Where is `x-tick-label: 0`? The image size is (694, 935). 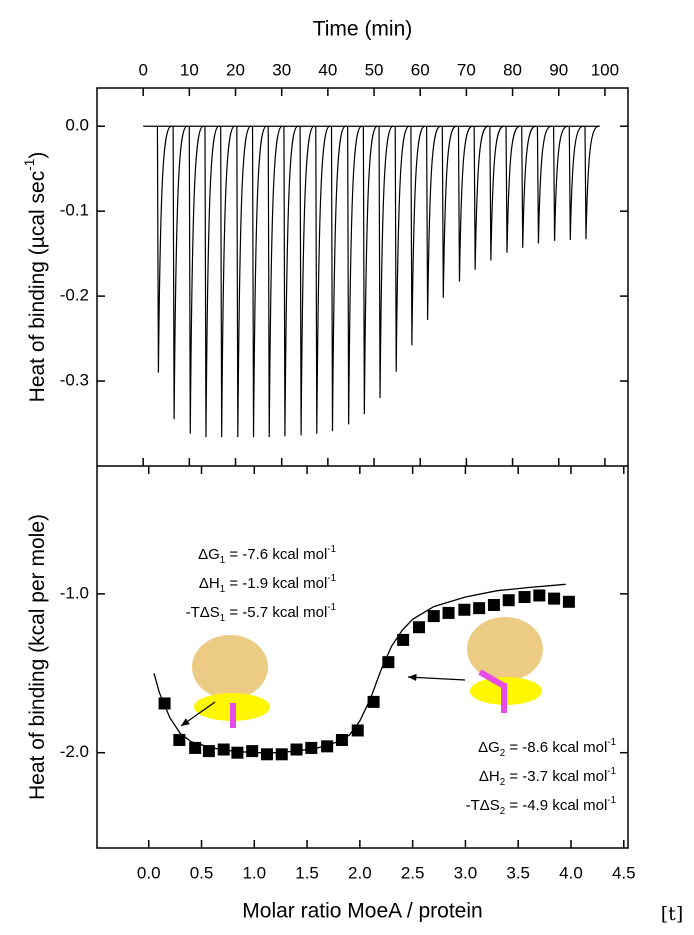 x-tick-label: 0 is located at coordinates (142, 69).